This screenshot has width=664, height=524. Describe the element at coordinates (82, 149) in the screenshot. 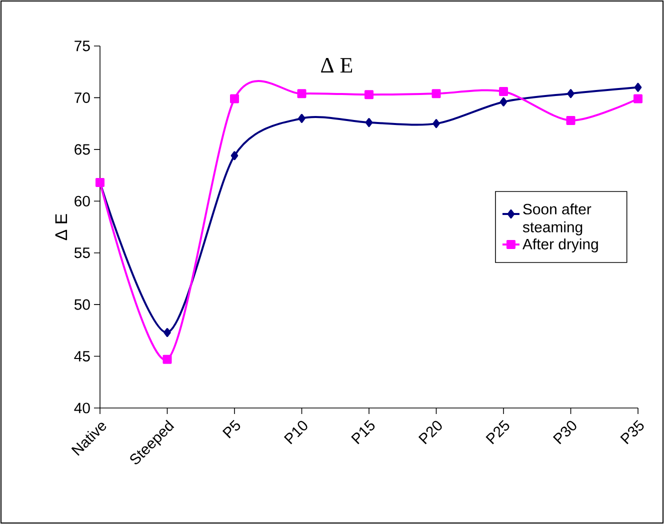

I see `y-tick-label: 65` at that location.